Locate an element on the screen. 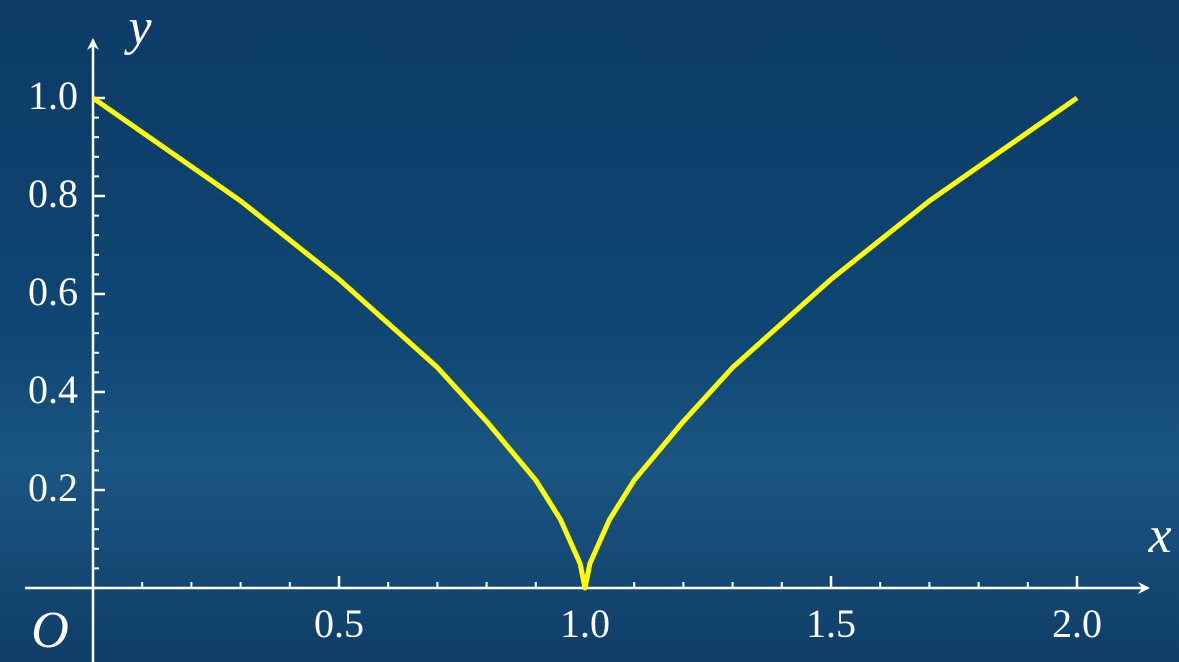  x-tick-label: 2.0 is located at coordinates (1077, 623).